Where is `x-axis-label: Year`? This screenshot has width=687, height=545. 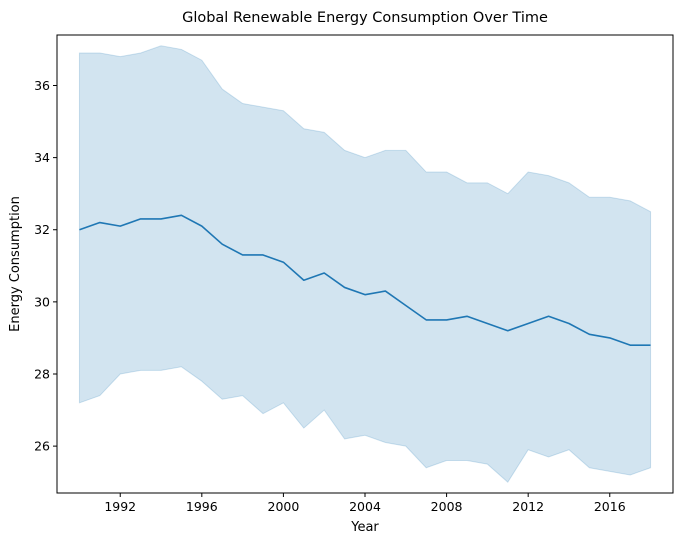
x-axis-label: Year is located at coordinates (364, 527).